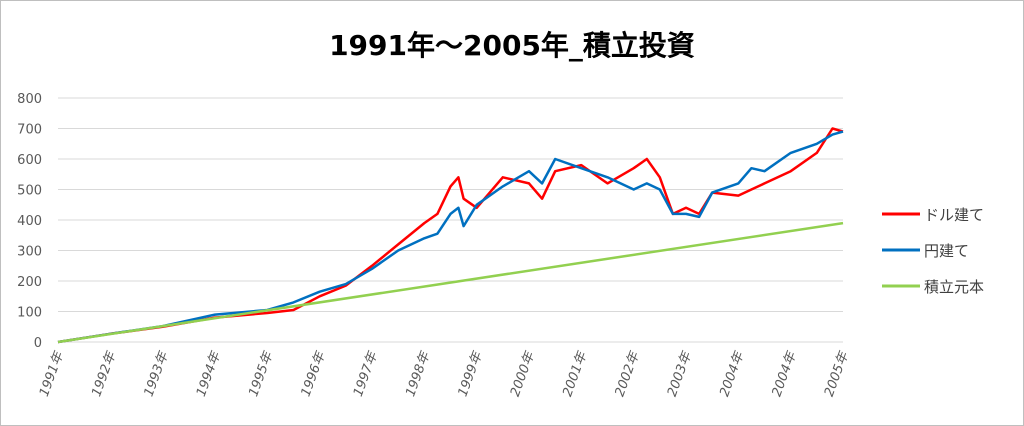  I want to click on x-tick-label: 1992年, so click(104, 373).